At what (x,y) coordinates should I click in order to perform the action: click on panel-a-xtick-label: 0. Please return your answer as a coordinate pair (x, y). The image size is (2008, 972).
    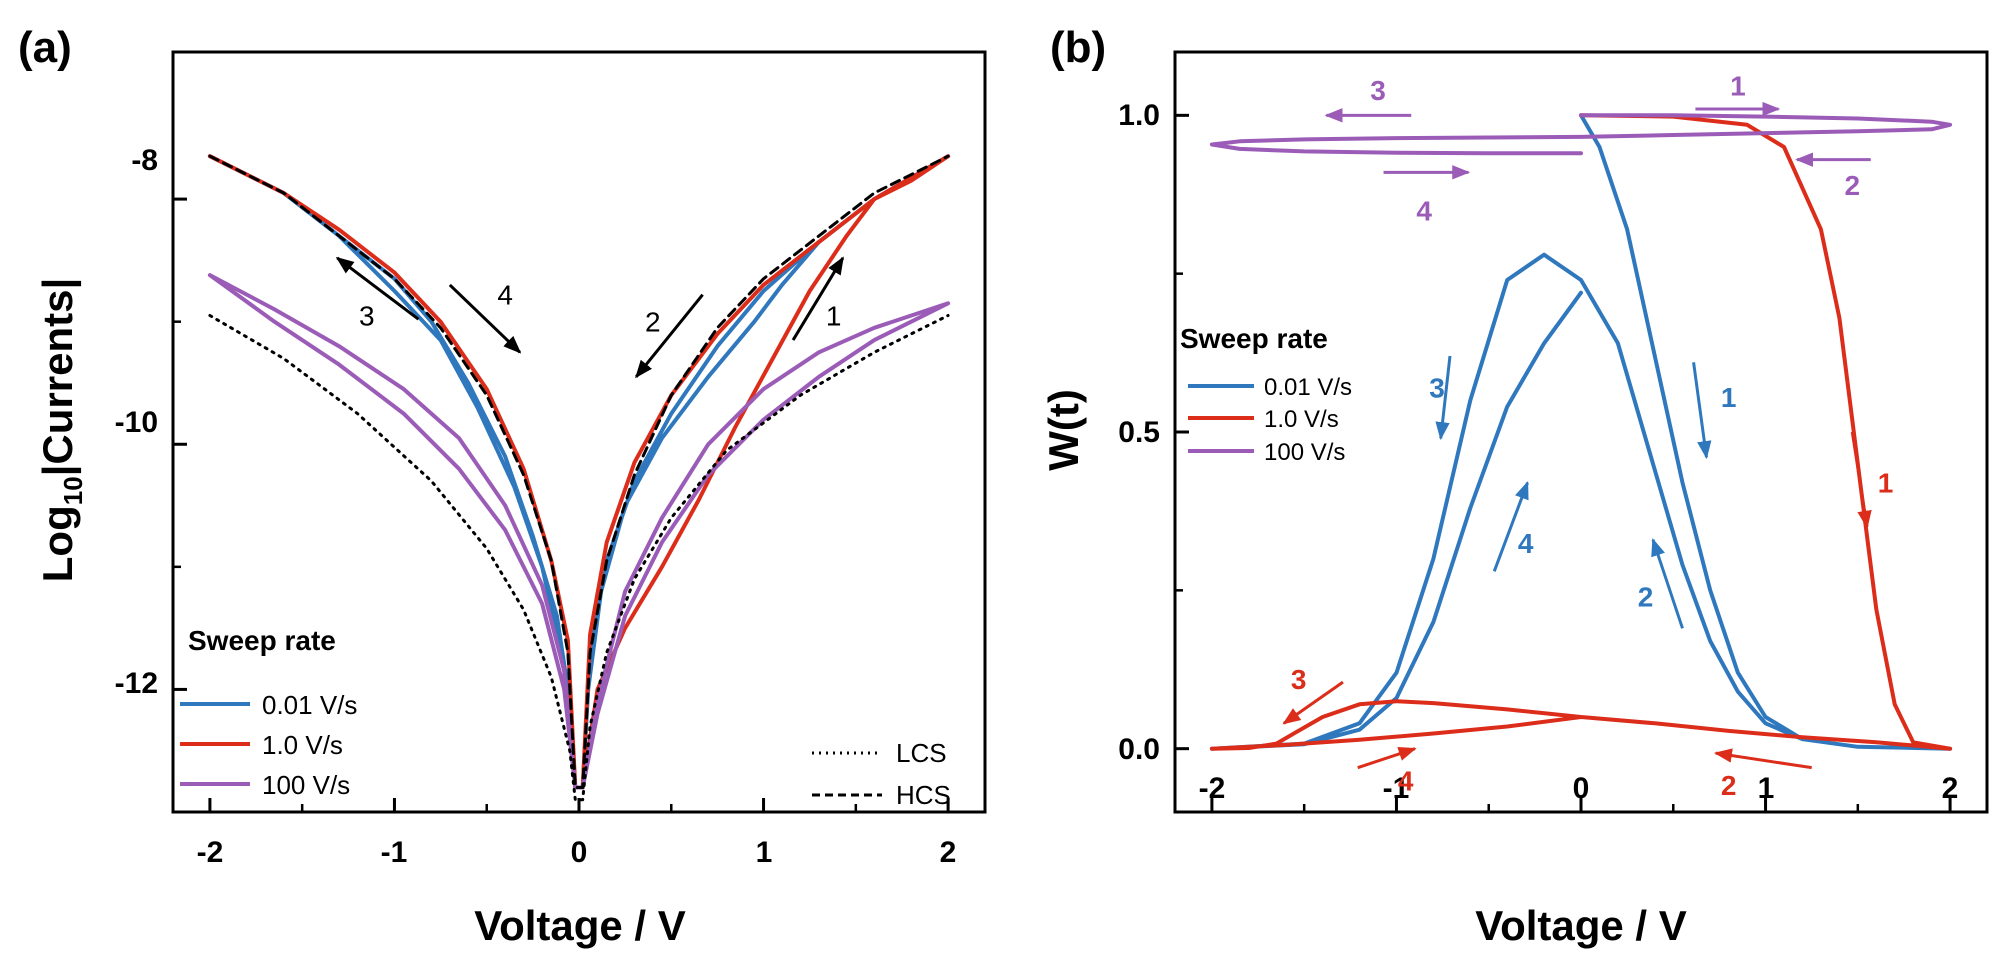
    Looking at the image, I should click on (579, 852).